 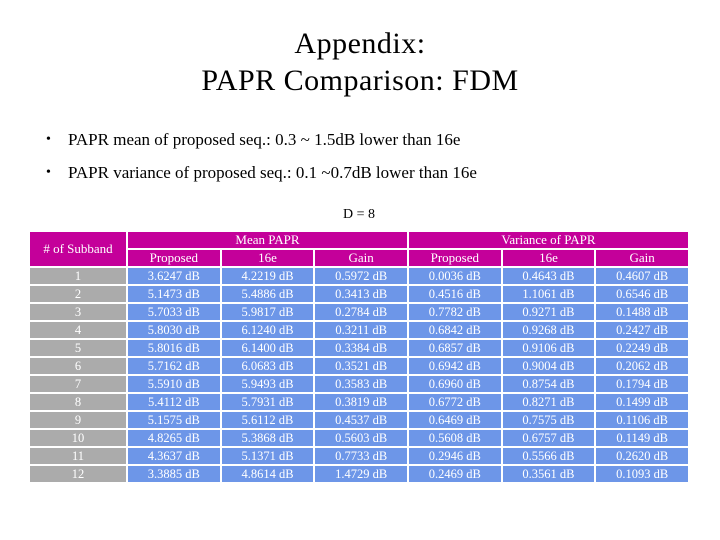 What do you see at coordinates (267, 402) in the screenshot?
I see `value-cell: 5.7931 dB` at bounding box center [267, 402].